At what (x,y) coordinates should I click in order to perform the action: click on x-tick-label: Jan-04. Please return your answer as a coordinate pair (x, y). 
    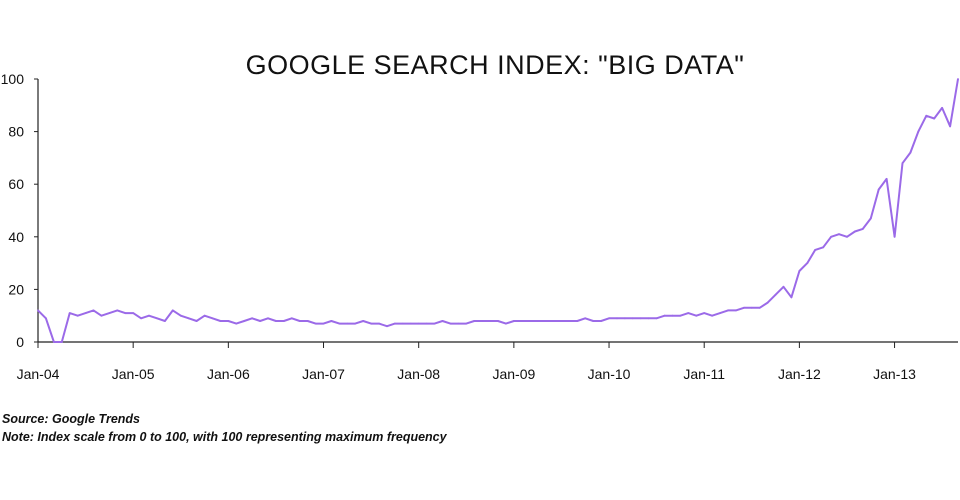
    Looking at the image, I should click on (38, 374).